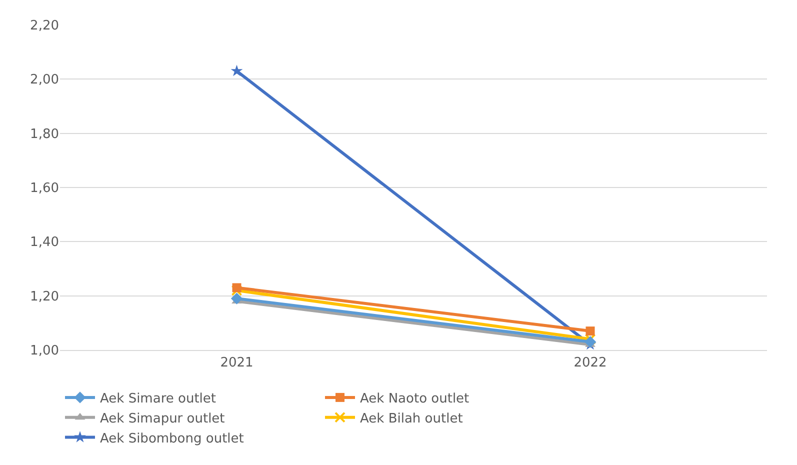 The width and height of the screenshot is (797, 465). What do you see at coordinates (44, 134) in the screenshot?
I see `y-tick-label: 1,80` at bounding box center [44, 134].